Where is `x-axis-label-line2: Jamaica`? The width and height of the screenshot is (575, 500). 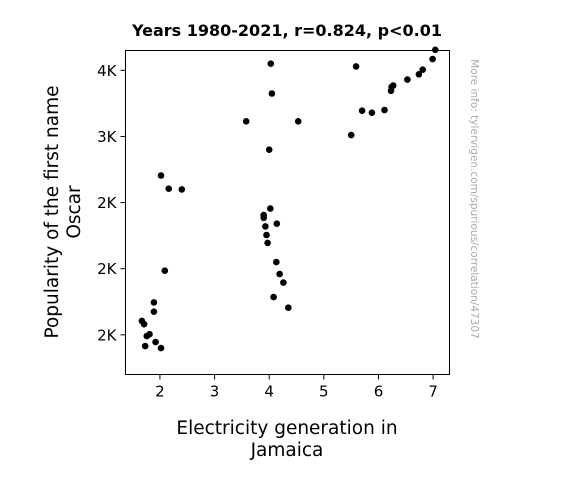 x-axis-label-line2: Jamaica is located at coordinates (287, 450).